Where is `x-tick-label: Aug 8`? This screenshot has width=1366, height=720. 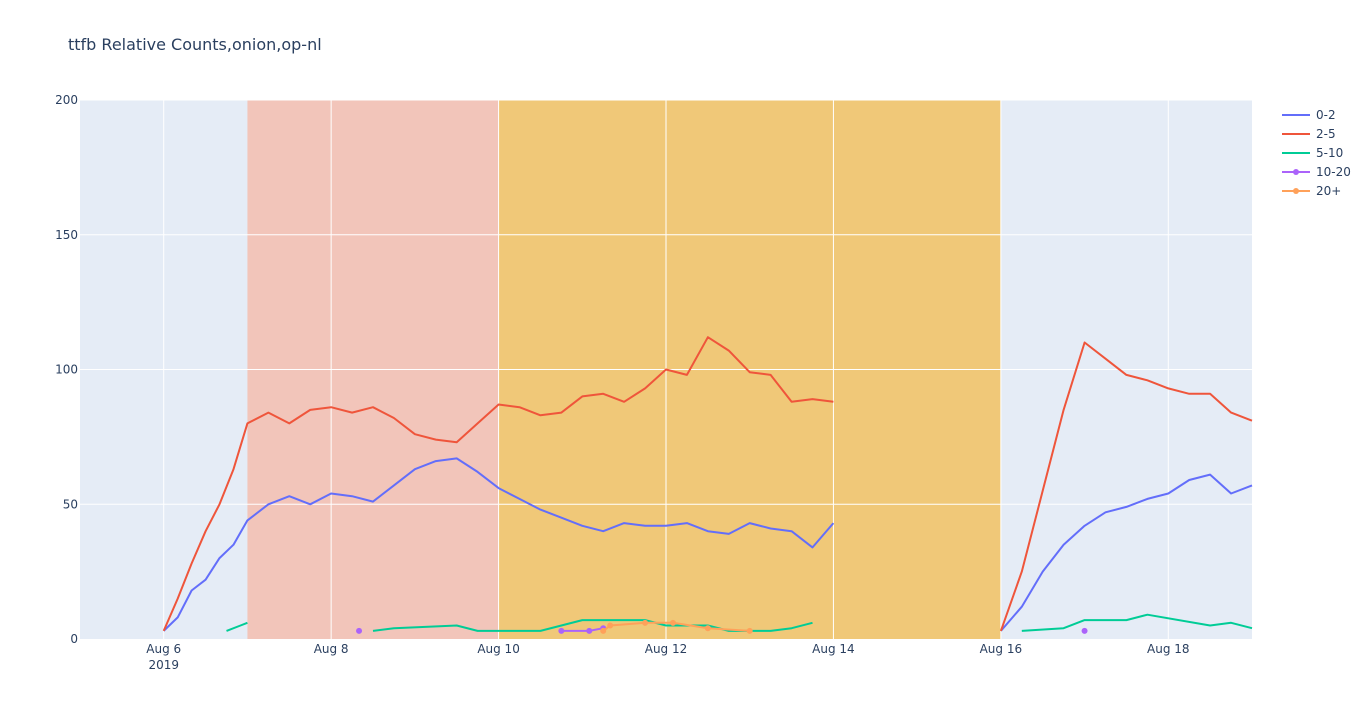
x-tick-label: Aug 8 is located at coordinates (331, 649).